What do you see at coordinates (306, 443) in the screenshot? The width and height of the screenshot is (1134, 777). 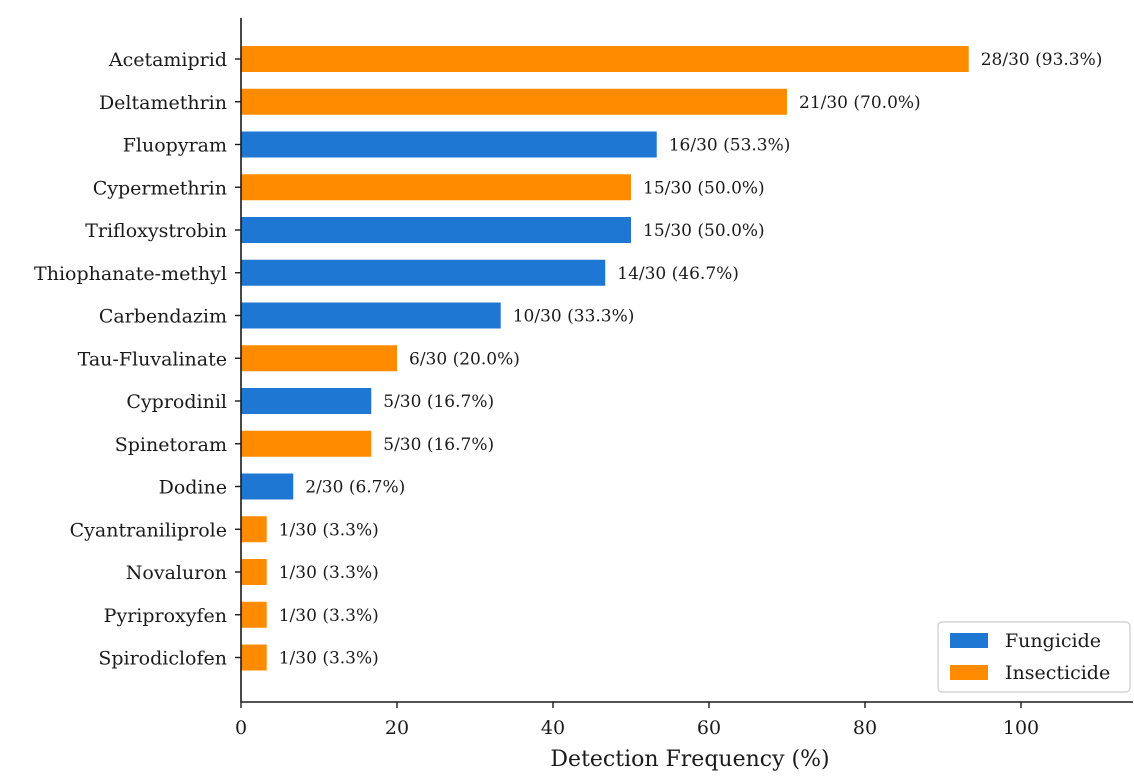 I see `bar-spinetoram` at bounding box center [306, 443].